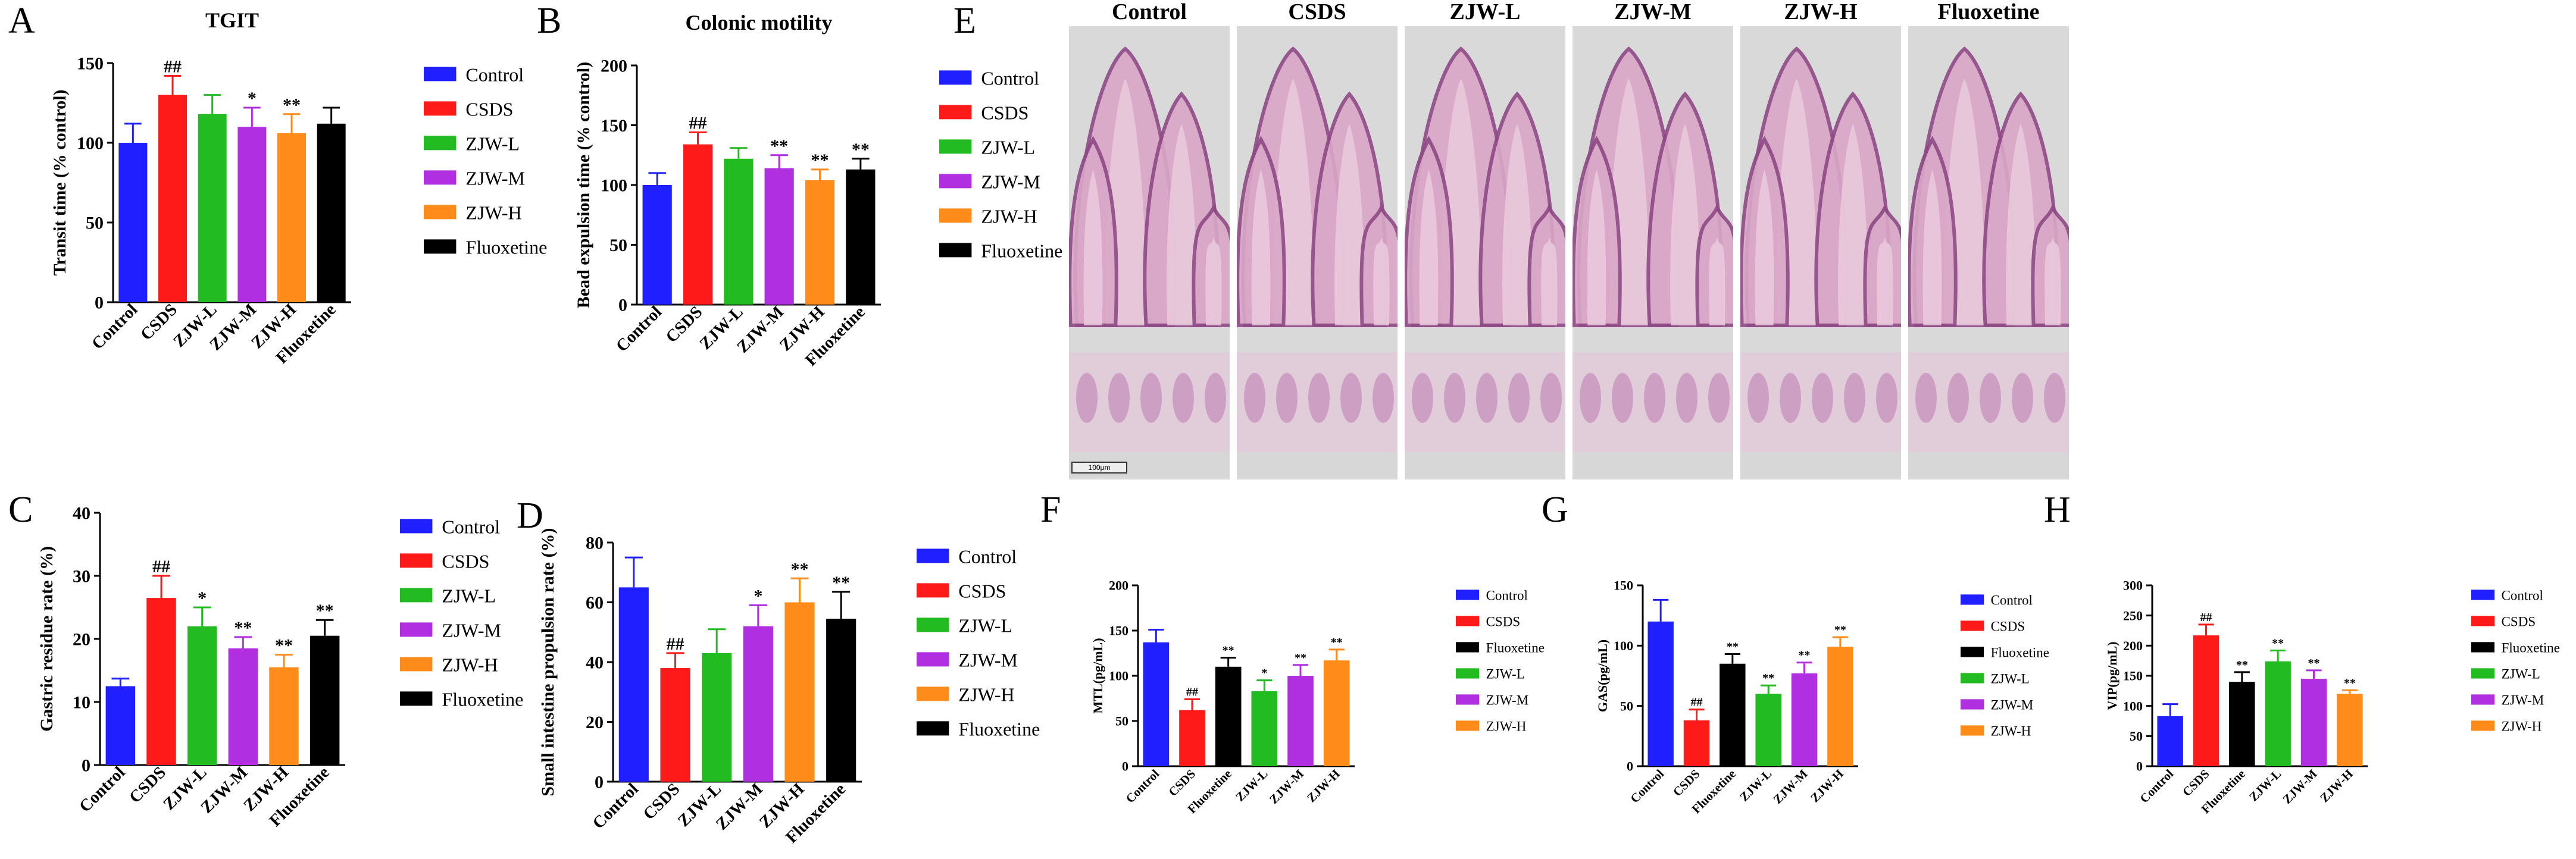 This screenshot has width=2576, height=859. I want to click on chart-c-ytick-label: 10, so click(81, 703).